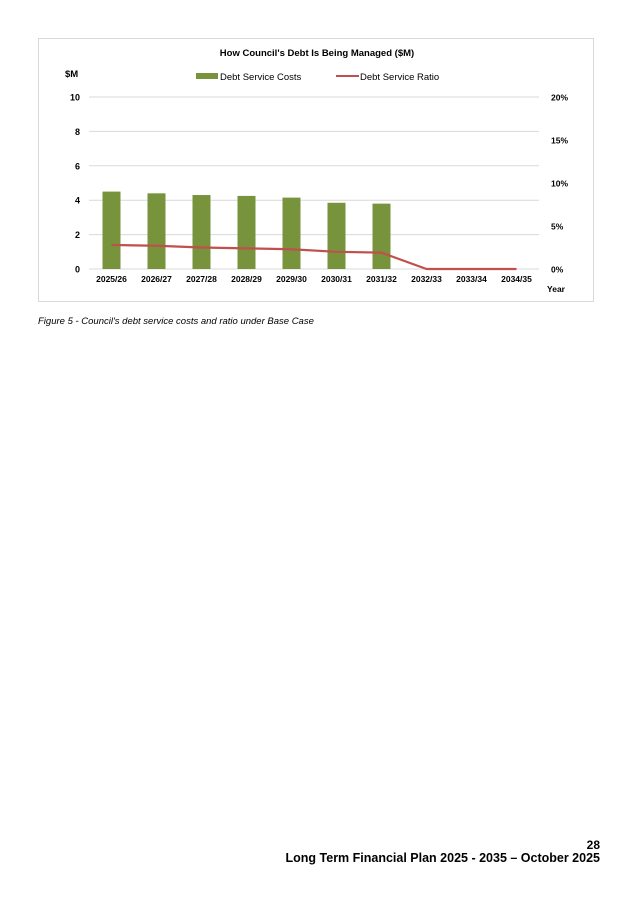 The width and height of the screenshot is (637, 901). Describe the element at coordinates (593, 845) in the screenshot. I see `page-number: 28` at that location.